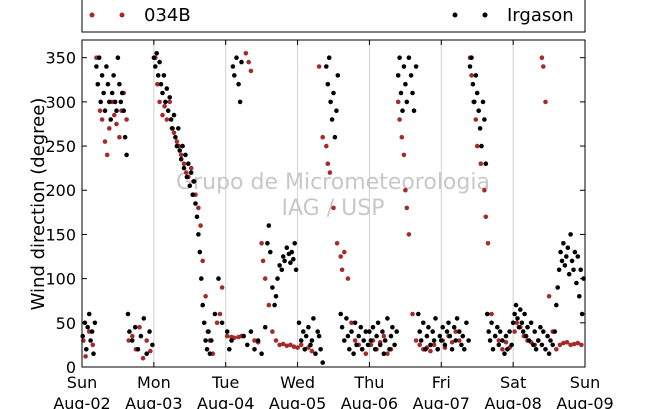 Image resolution: width=650 pixels, height=409 pixels. Describe the element at coordinates (368, 382) in the screenshot. I see `x-tick-label-day: Thu` at that location.